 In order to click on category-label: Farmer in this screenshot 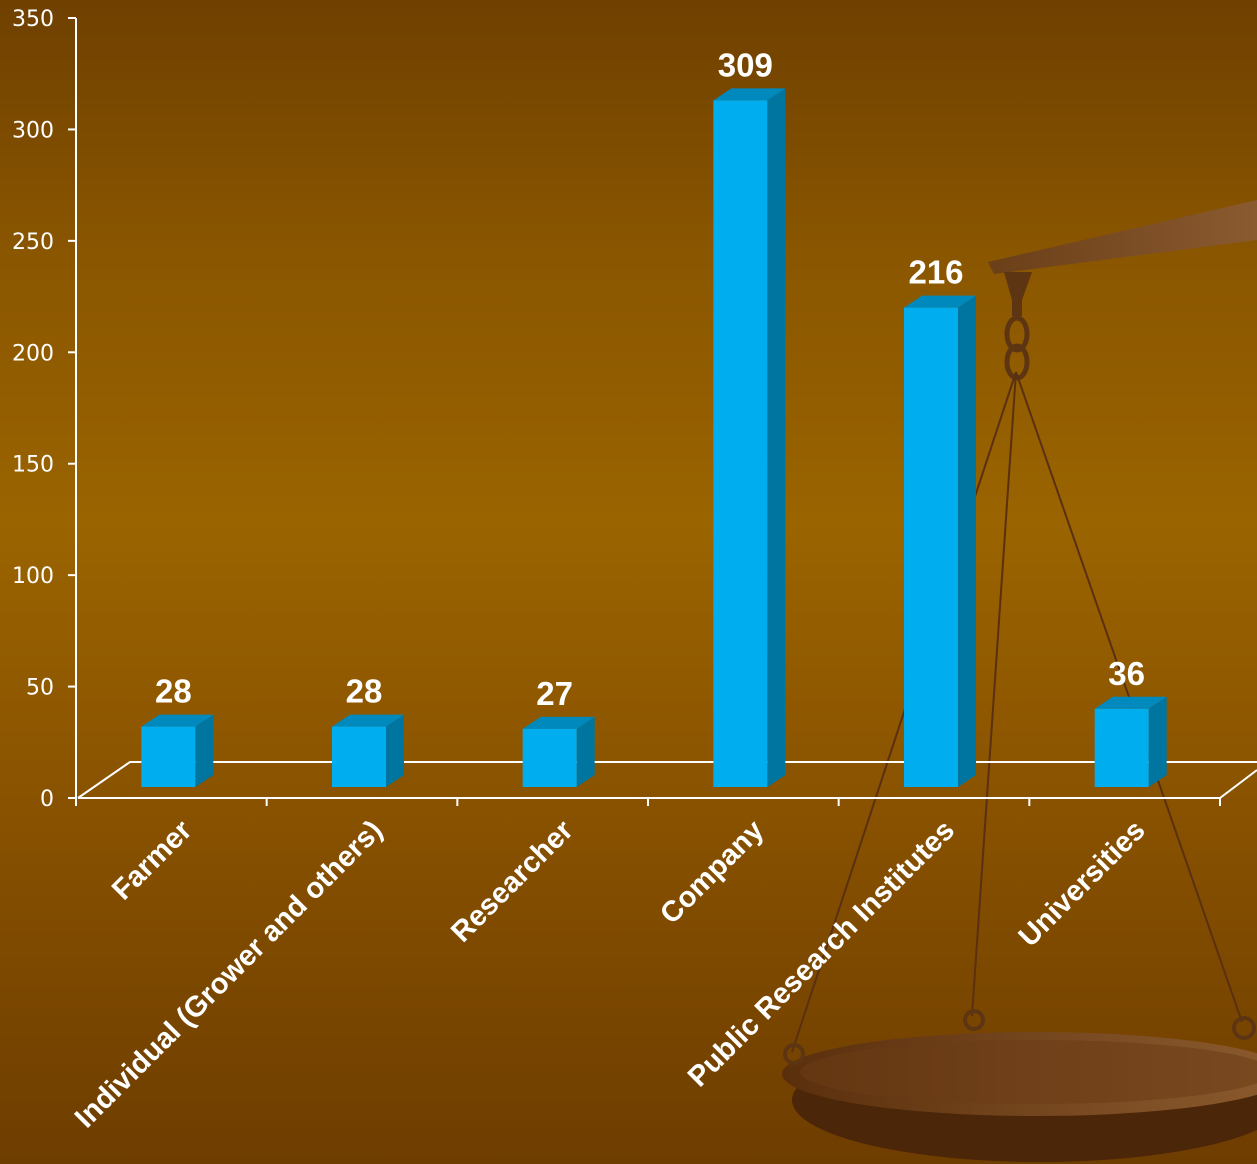, I will do `click(152, 860)`.